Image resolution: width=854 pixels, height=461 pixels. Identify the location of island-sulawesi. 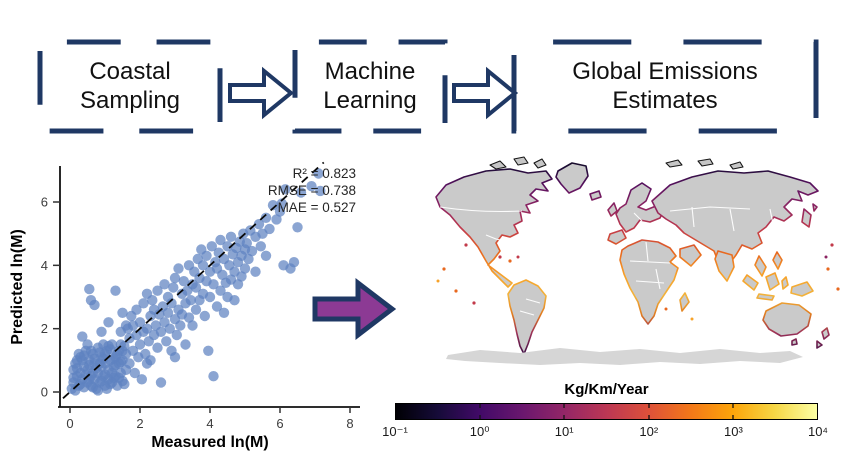
(785, 283).